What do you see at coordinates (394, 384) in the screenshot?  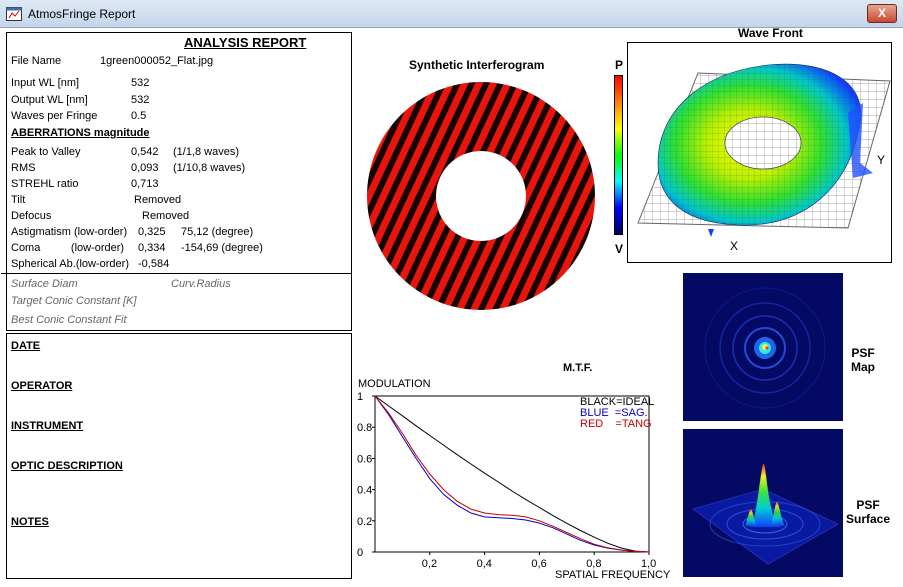 I see `mtf-y-axis-label: MODULATION` at bounding box center [394, 384].